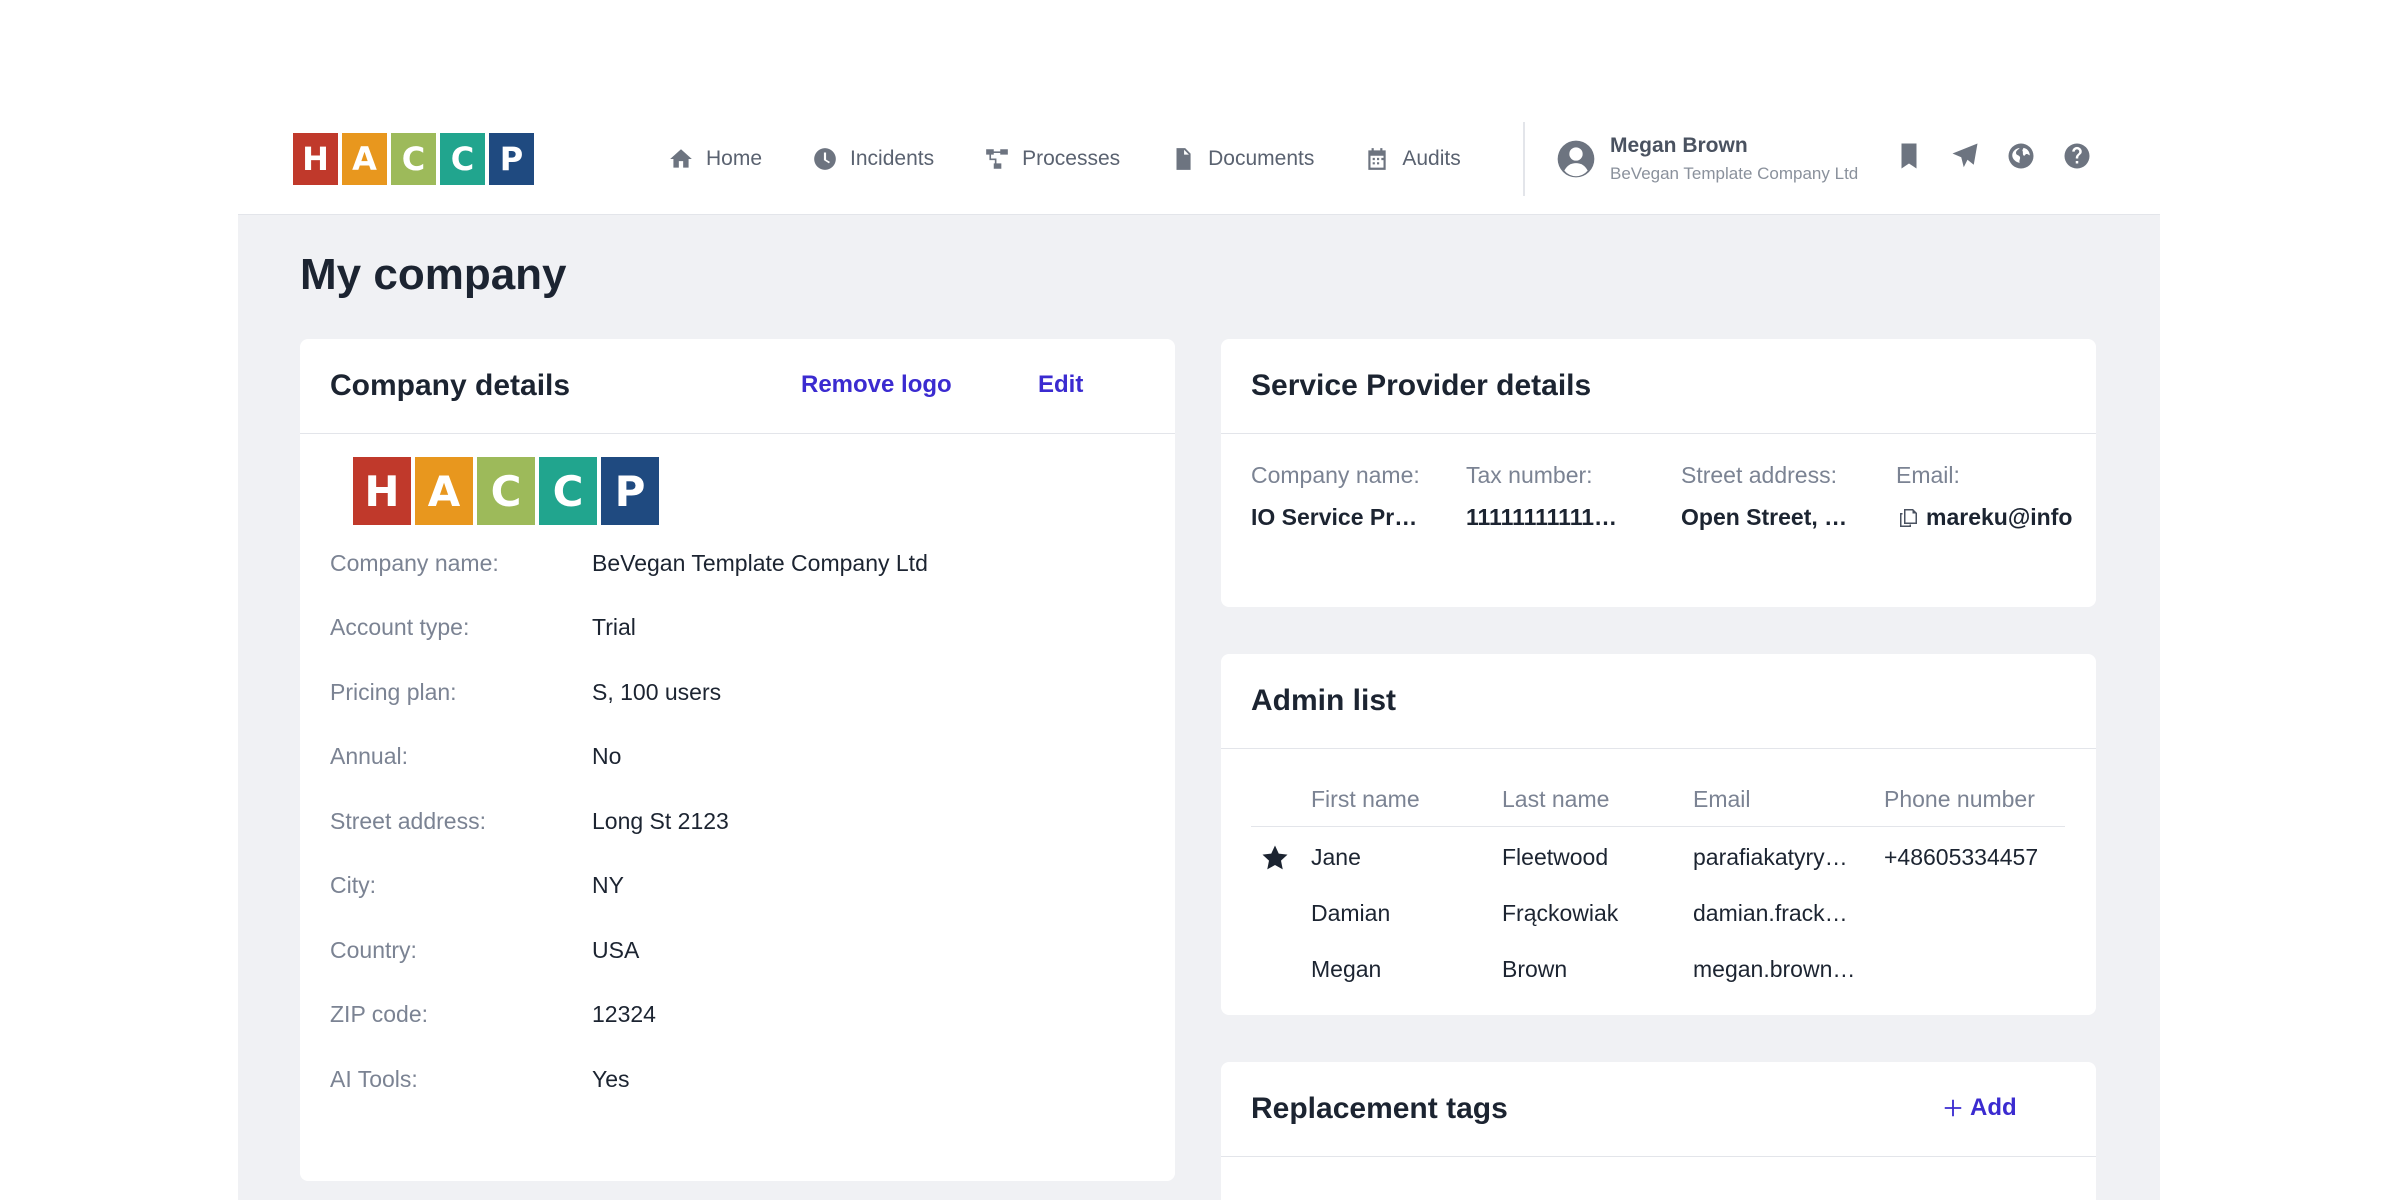  I want to click on nav-item-audits: Audits, so click(1412, 159).